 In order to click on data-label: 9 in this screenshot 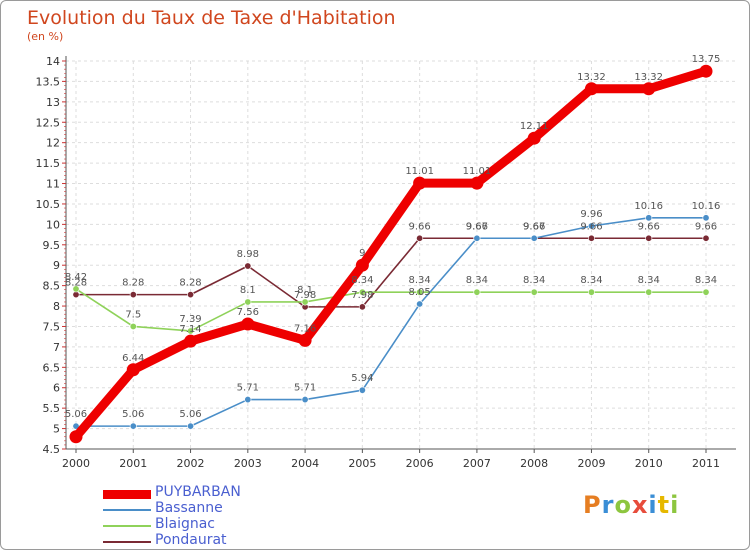, I will do `click(362, 253)`.